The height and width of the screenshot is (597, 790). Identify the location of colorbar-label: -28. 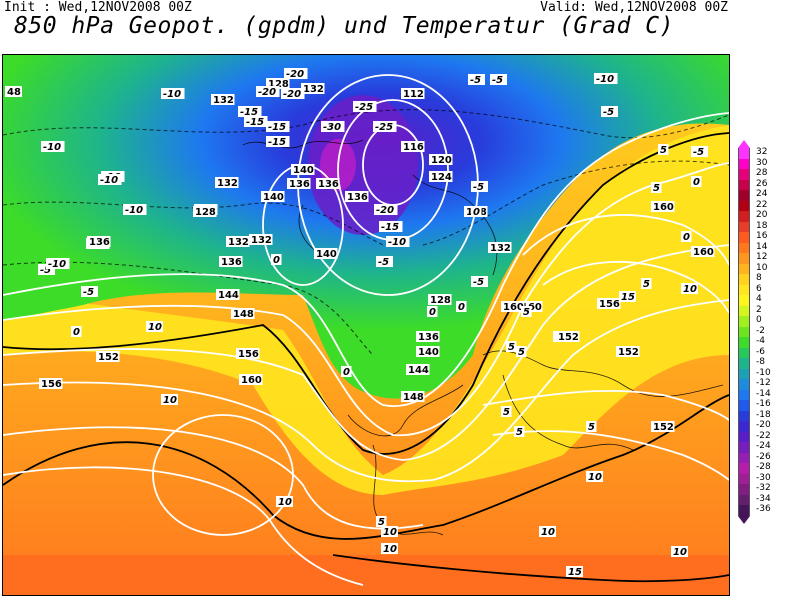
(763, 467).